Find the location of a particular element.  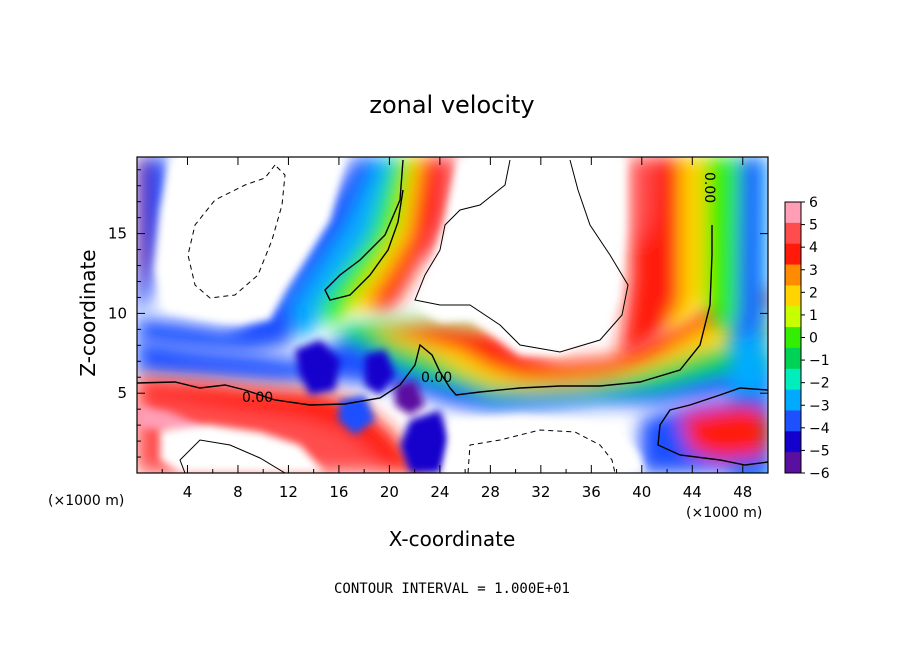

contour-interval-note: CONTOUR INTERVAL = 1.000E+01 is located at coordinates (452, 589).